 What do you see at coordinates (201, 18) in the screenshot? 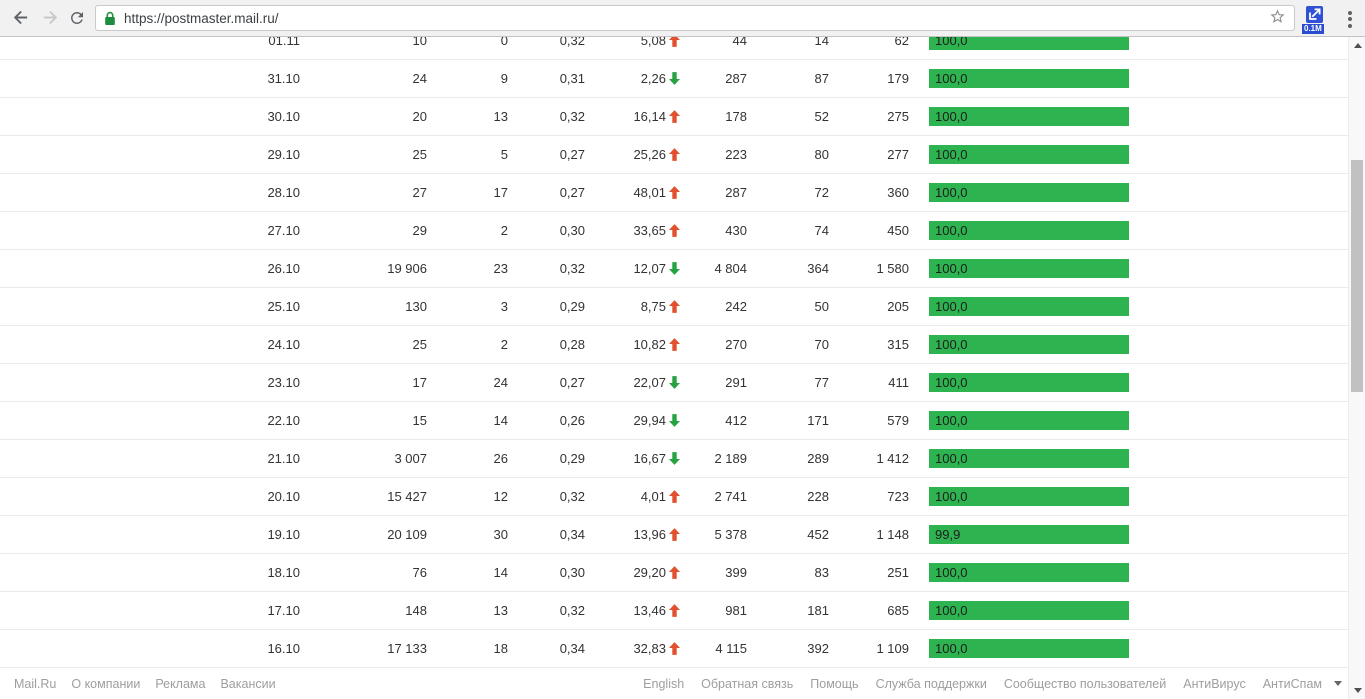
I see `url-text: https://postmaster.mail.ru/` at bounding box center [201, 18].